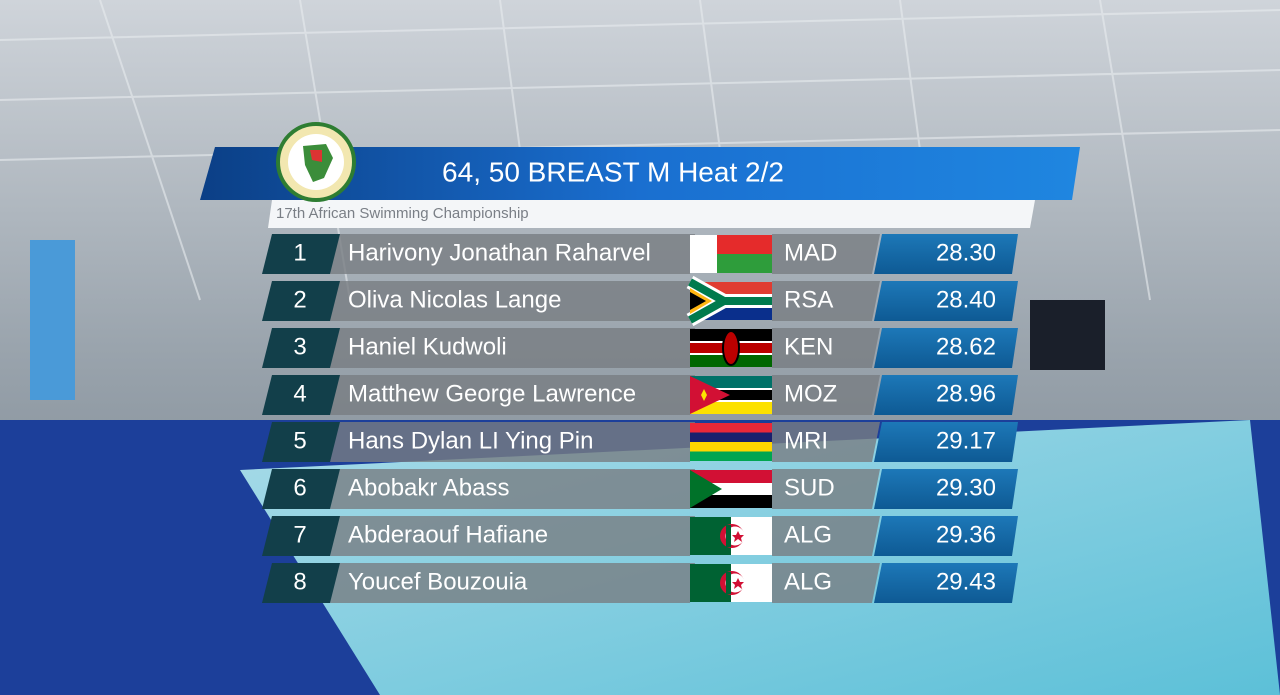 The height and width of the screenshot is (695, 1280). I want to click on rank: 7, so click(299, 534).